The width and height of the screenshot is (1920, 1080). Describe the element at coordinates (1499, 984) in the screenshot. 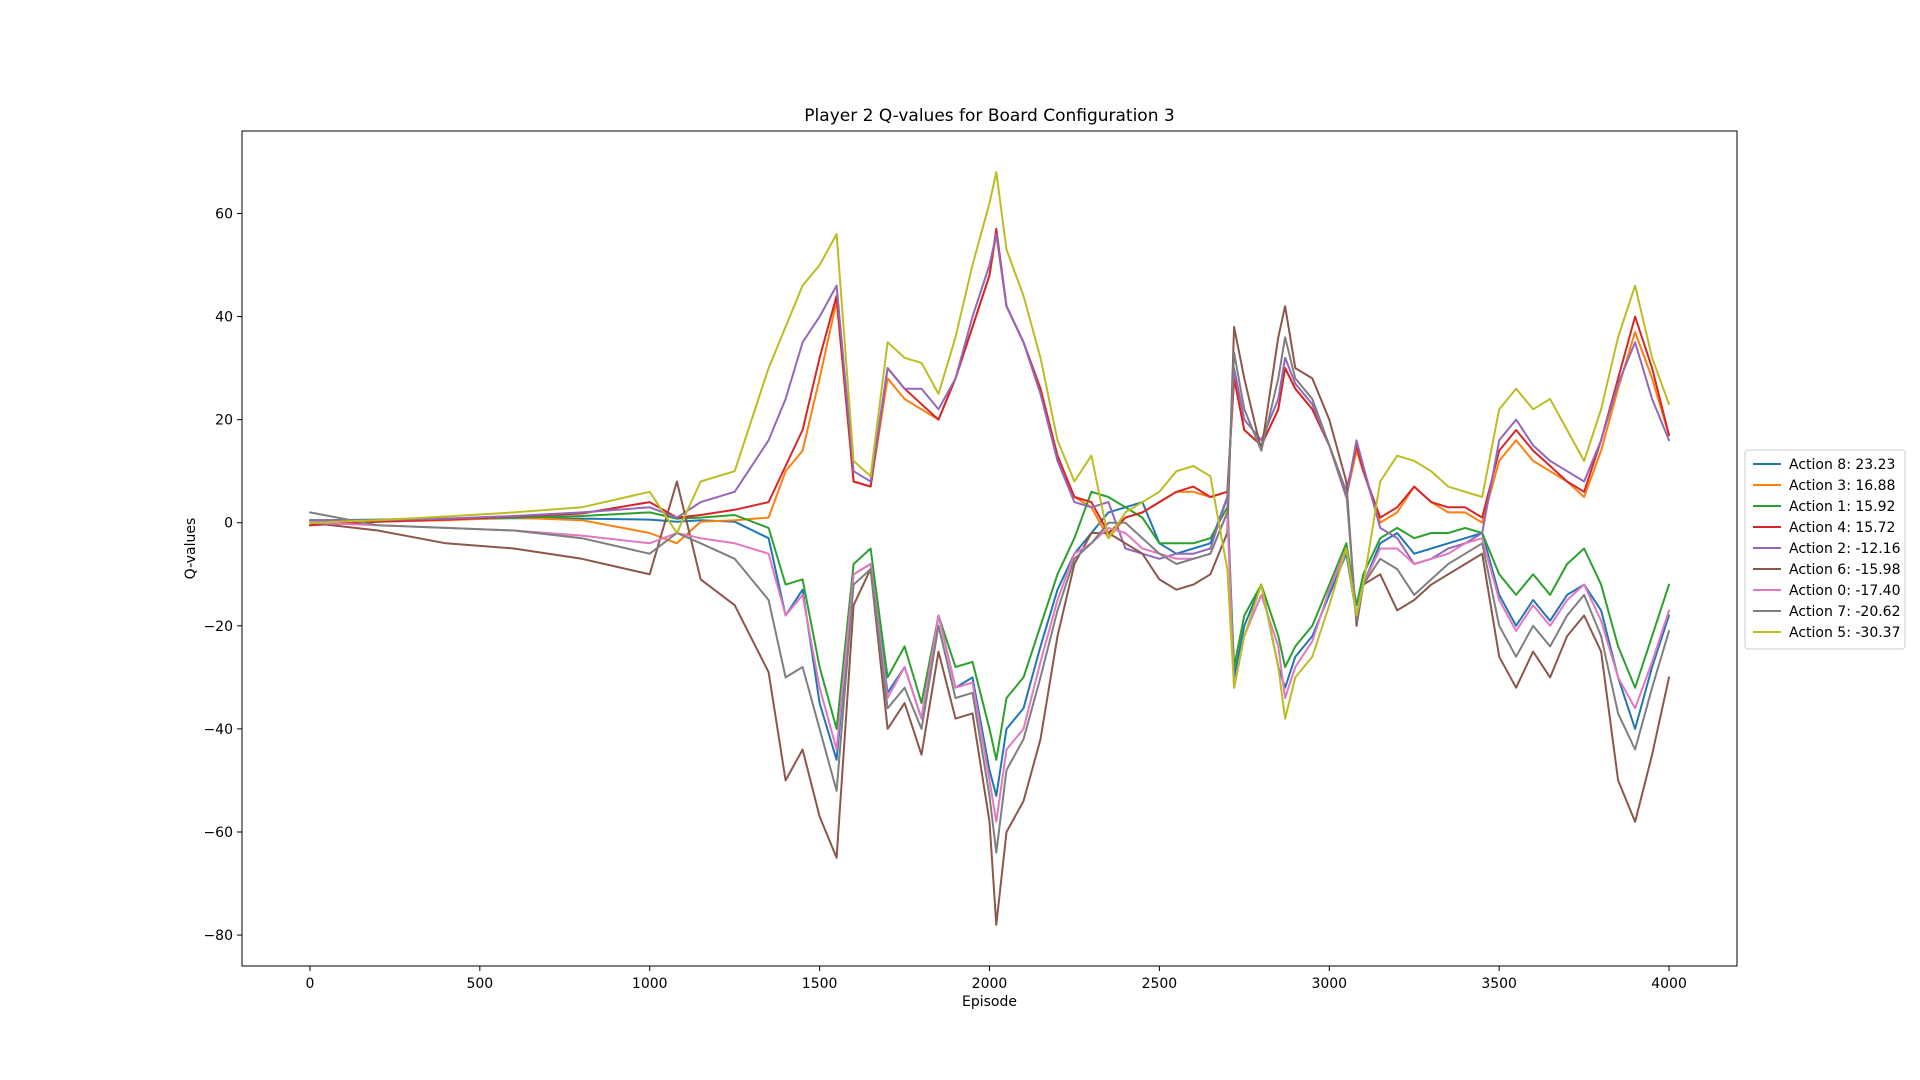

I see `x-tick-label: 3500` at that location.